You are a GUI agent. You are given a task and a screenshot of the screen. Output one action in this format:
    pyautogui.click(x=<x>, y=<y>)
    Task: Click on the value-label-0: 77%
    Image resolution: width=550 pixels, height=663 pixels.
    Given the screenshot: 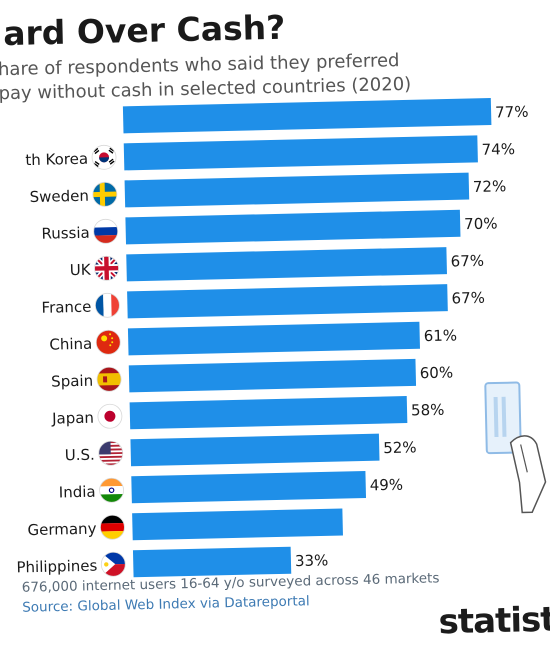 What is the action you would take?
    pyautogui.click(x=512, y=112)
    